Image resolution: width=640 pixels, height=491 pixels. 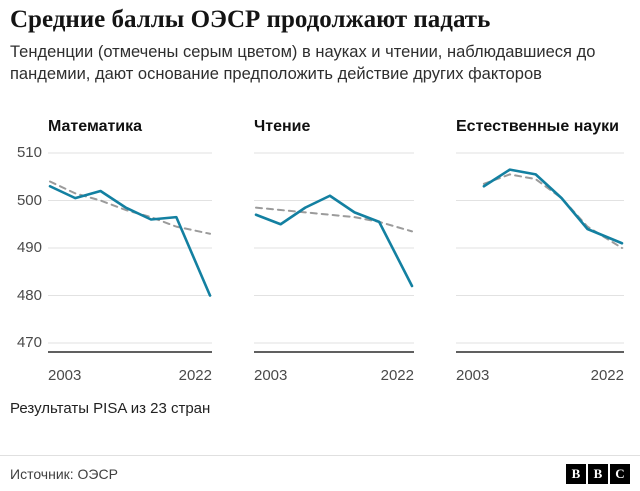 I want to click on y-axis: 470 480 490 500 510, so click(x=28, y=227).